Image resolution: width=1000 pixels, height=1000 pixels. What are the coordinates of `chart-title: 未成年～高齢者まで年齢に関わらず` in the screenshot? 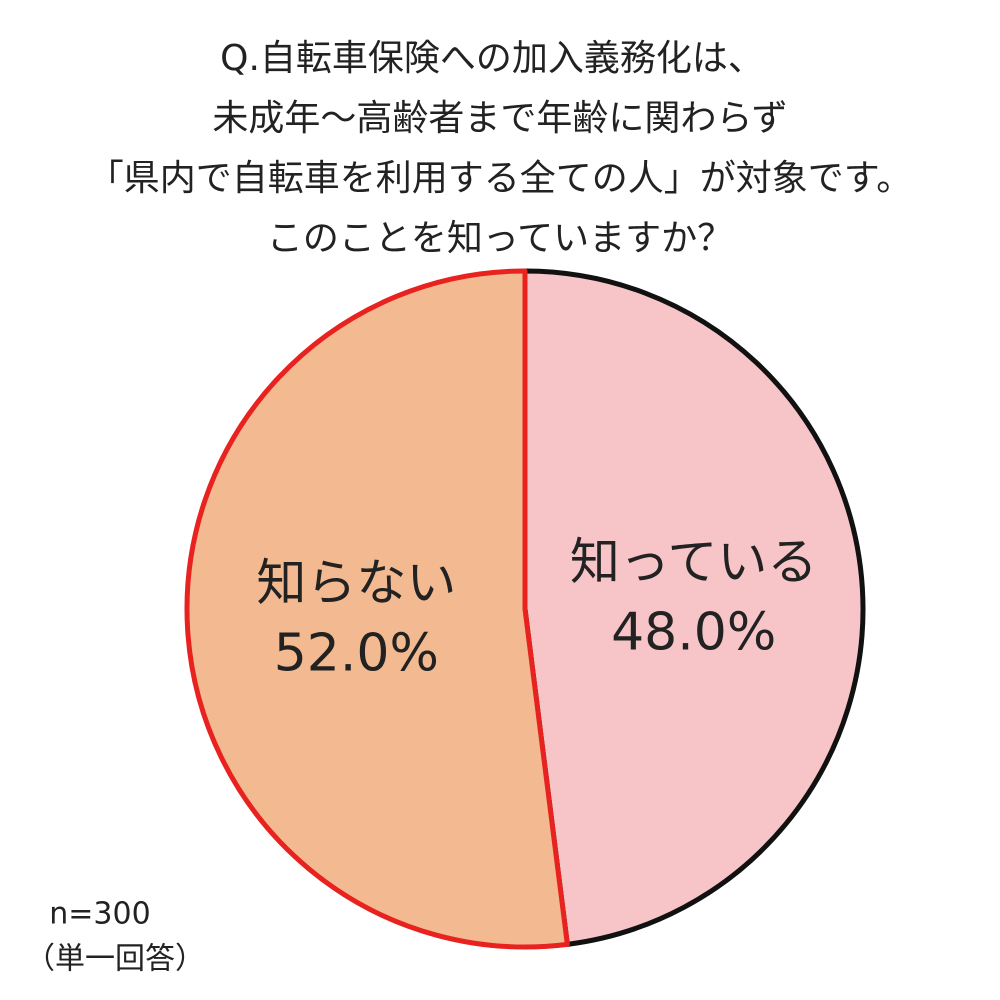 It's located at (499, 118).